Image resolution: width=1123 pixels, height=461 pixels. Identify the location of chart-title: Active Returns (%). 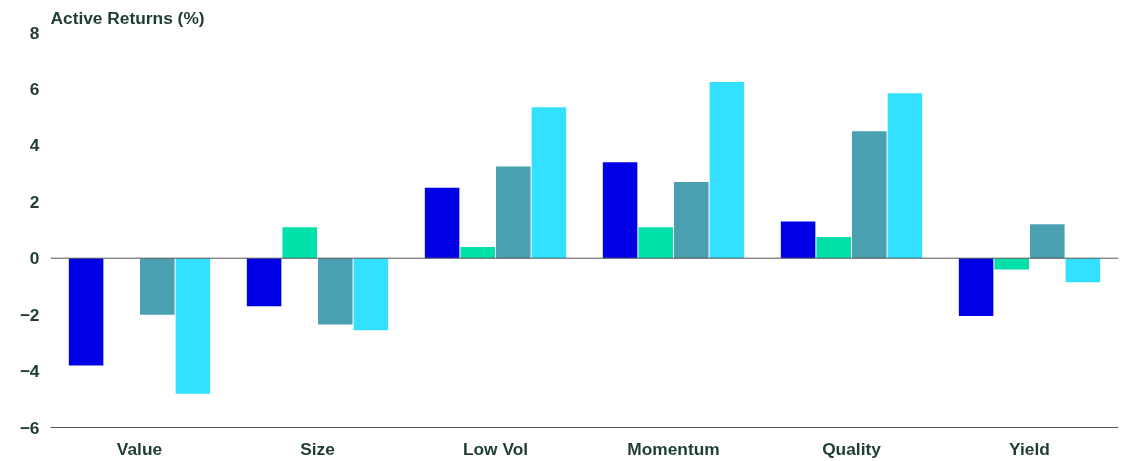
(127, 17).